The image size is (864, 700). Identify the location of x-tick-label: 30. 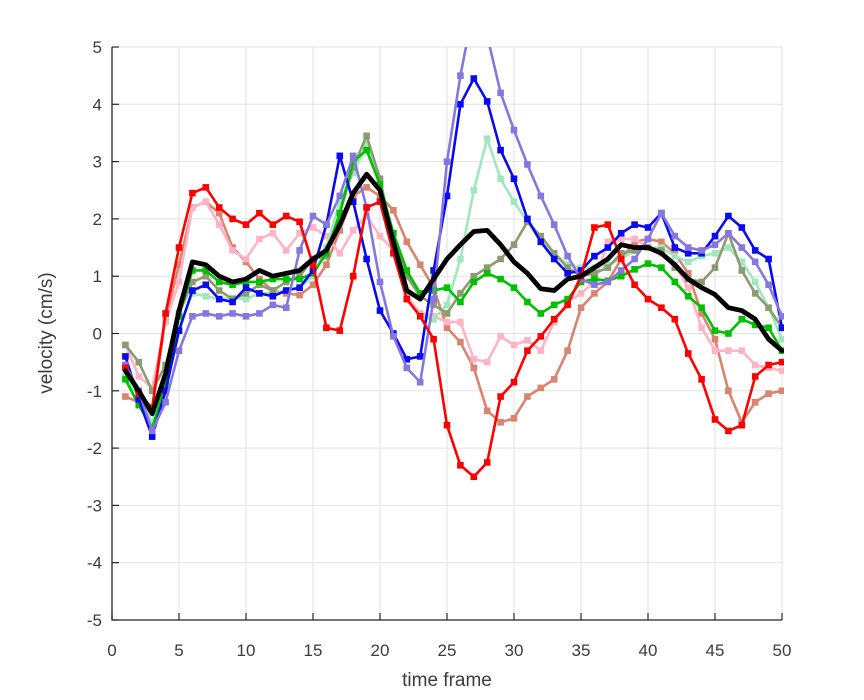
(514, 650).